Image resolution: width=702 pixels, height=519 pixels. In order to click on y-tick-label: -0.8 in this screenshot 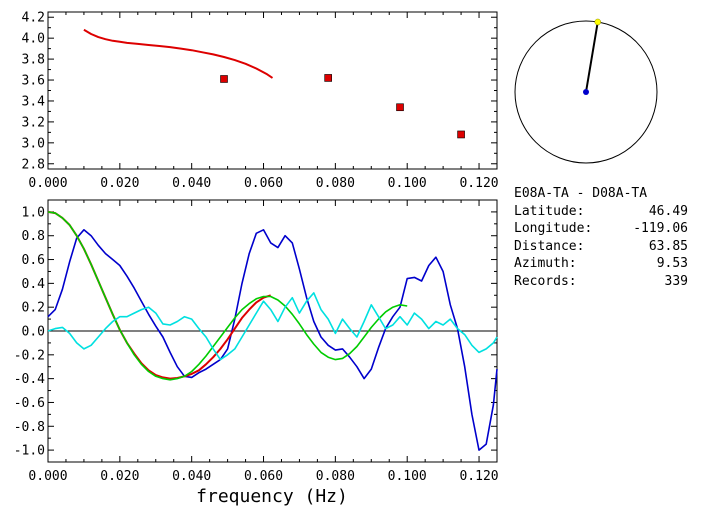, I will do `click(29, 427)`.